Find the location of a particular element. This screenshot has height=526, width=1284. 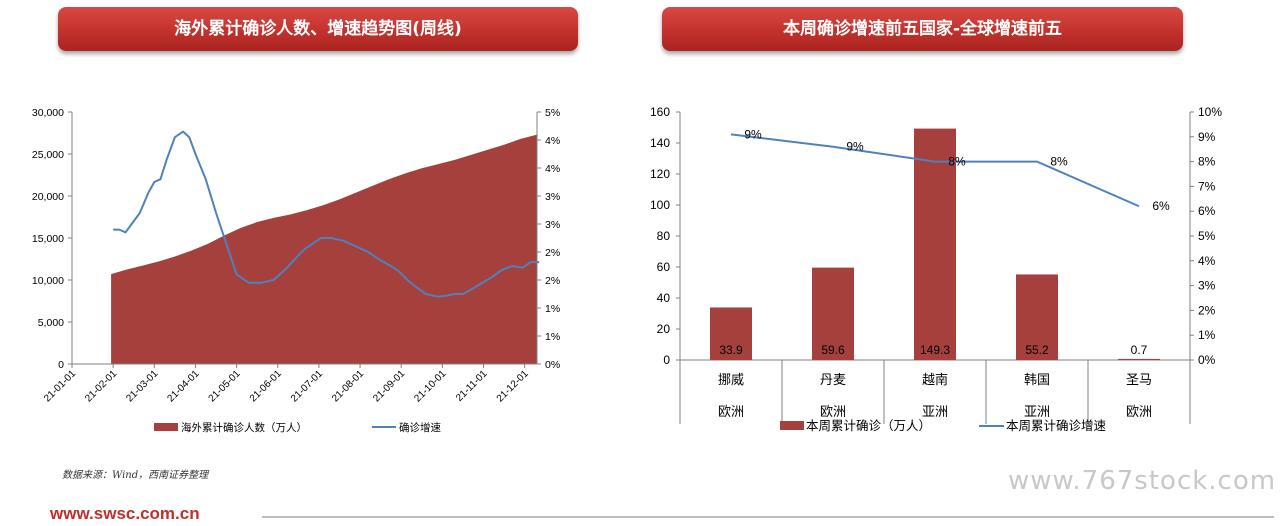

legend-label-cumulative: 海外累计确诊人数（万人） is located at coordinates (244, 427).